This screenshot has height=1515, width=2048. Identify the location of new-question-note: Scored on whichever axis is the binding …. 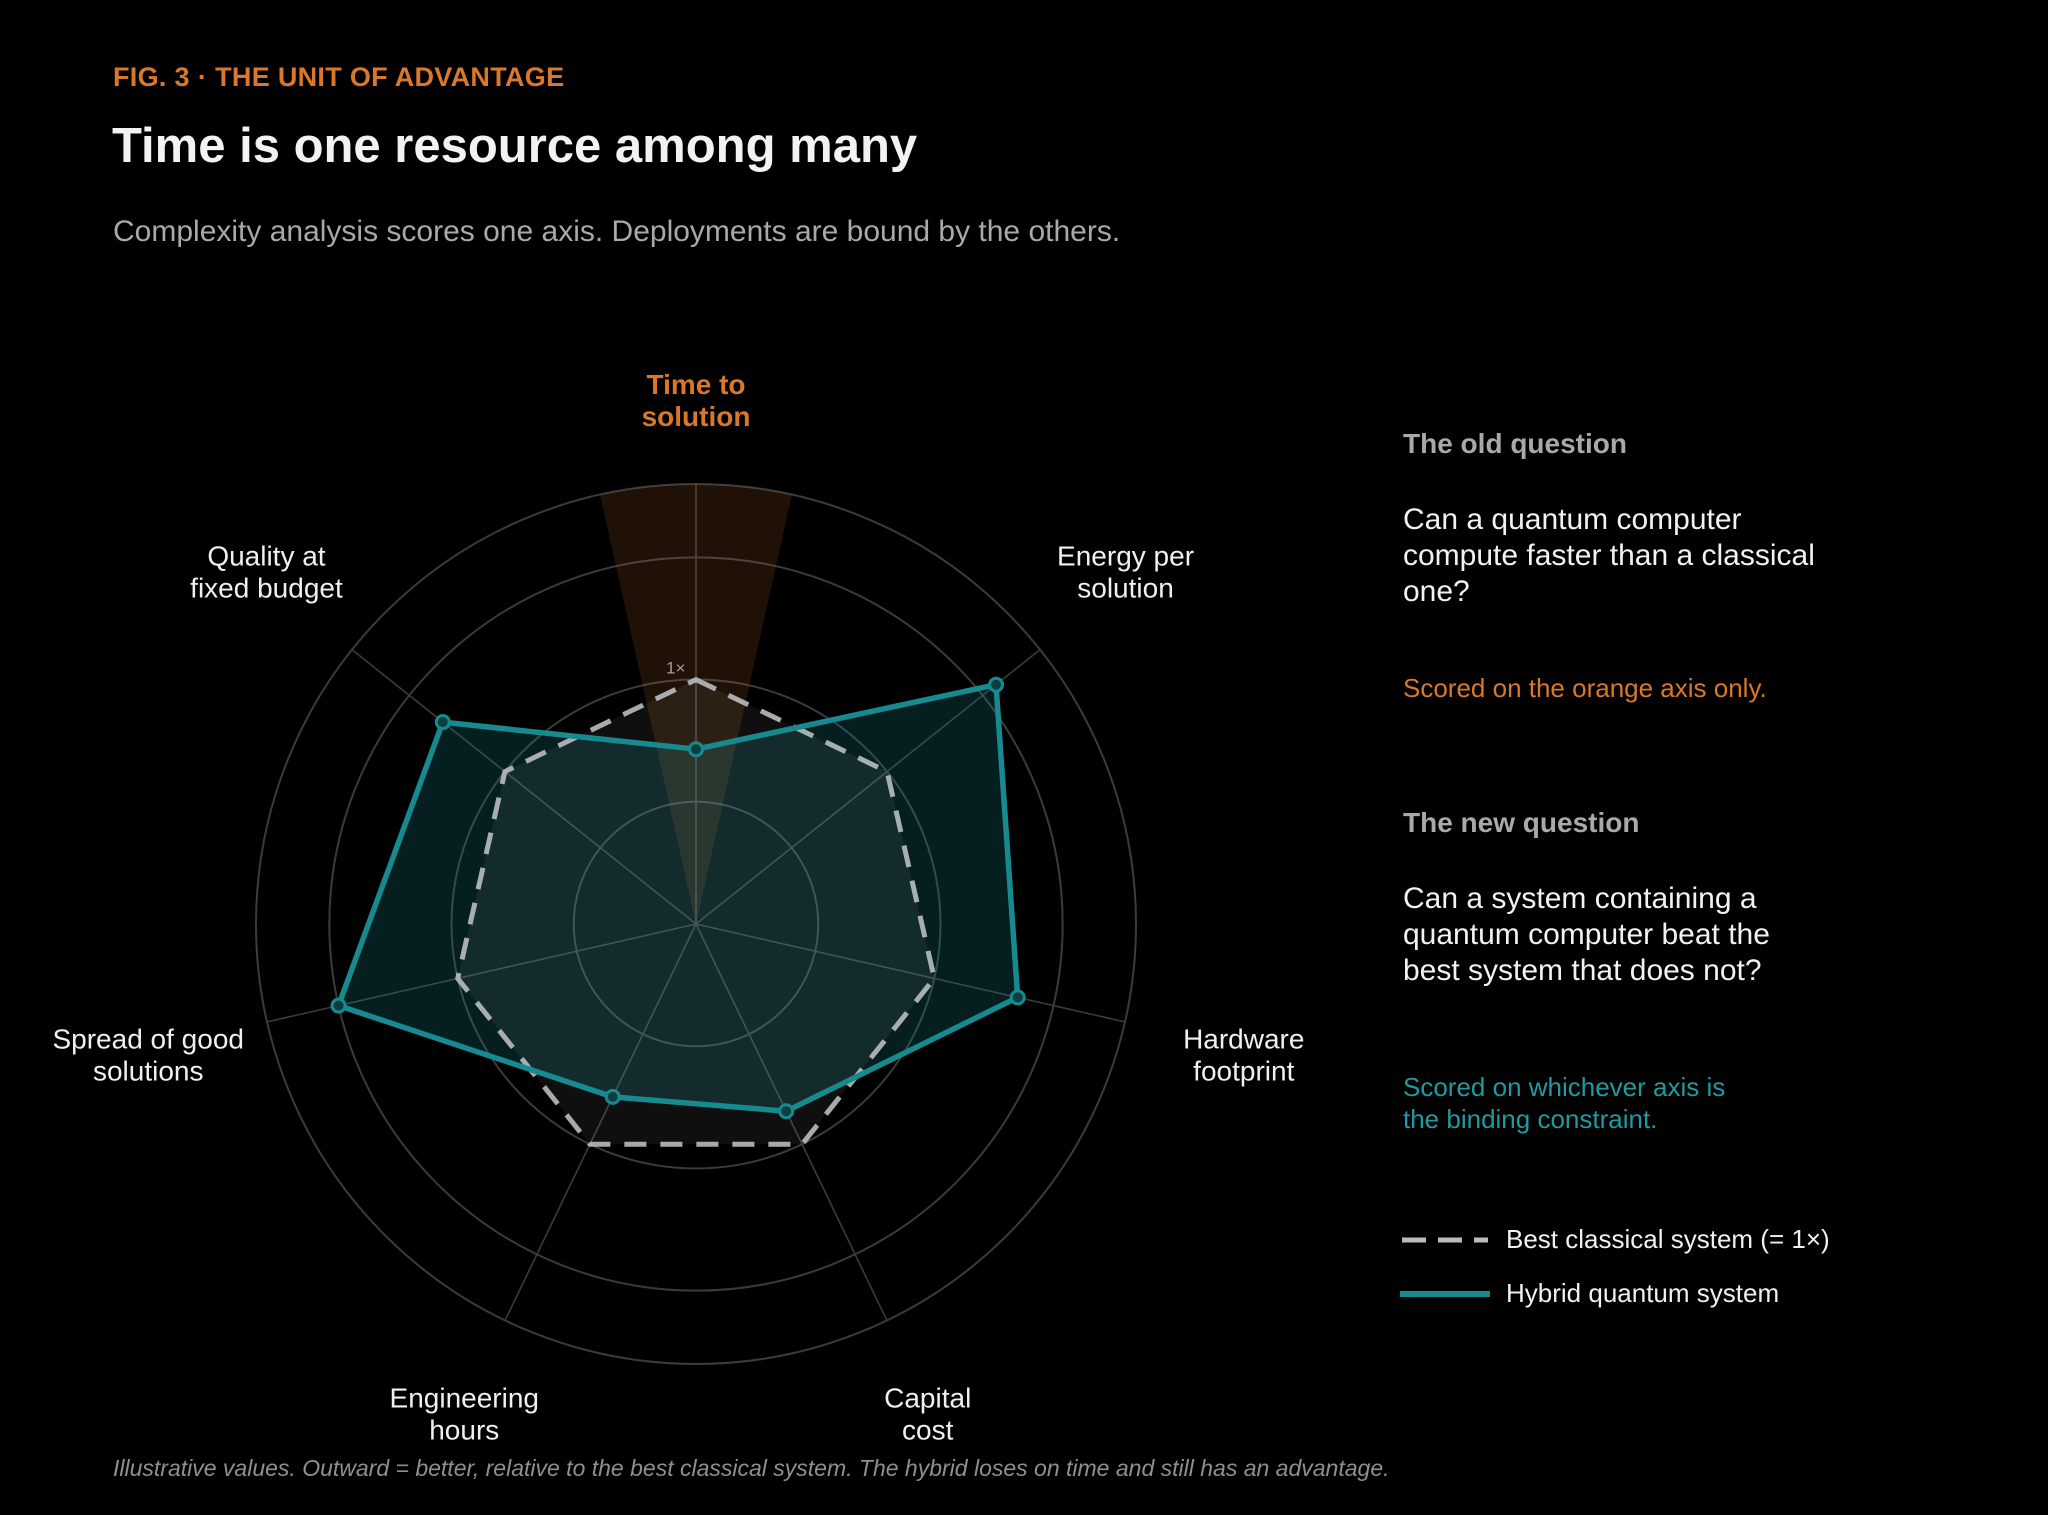
(1564, 1103).